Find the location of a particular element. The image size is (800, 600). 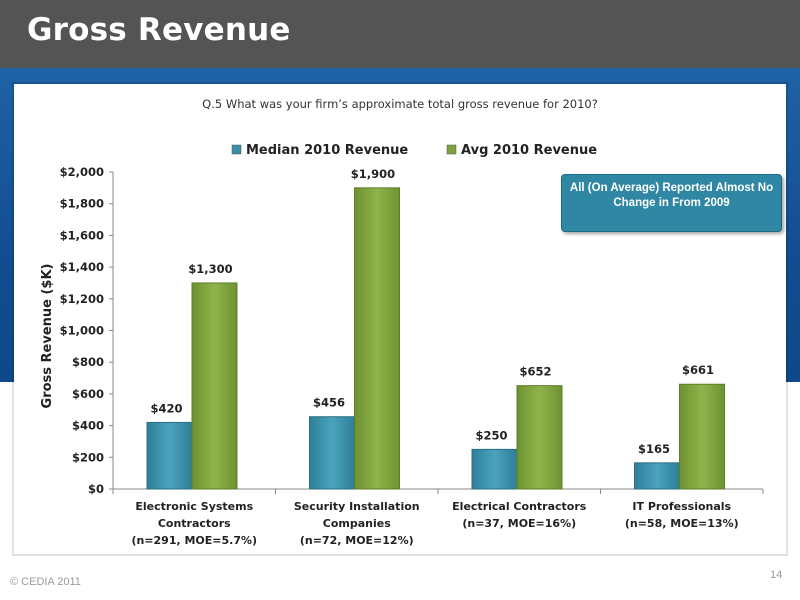

legend-label-avg: Avg 2010 Revenue is located at coordinates (529, 150).